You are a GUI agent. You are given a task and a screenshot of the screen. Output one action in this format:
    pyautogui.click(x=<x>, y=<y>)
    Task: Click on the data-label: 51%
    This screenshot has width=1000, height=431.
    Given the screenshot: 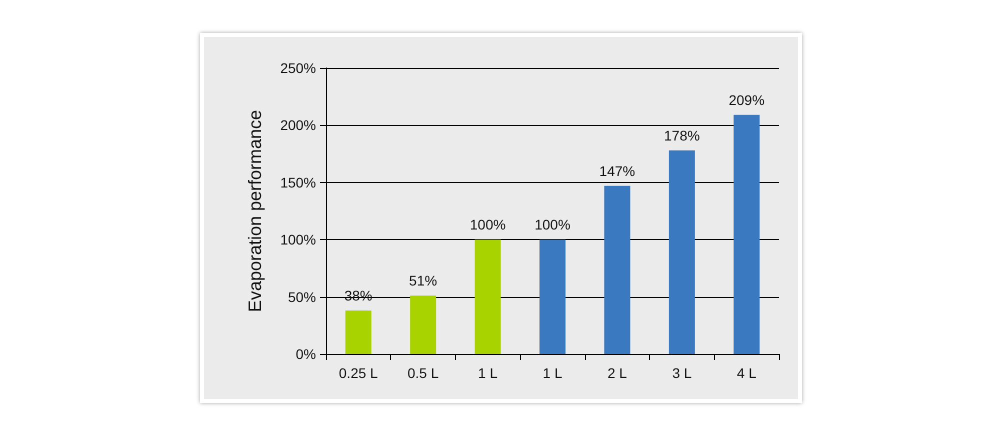 What is the action you would take?
    pyautogui.click(x=423, y=280)
    